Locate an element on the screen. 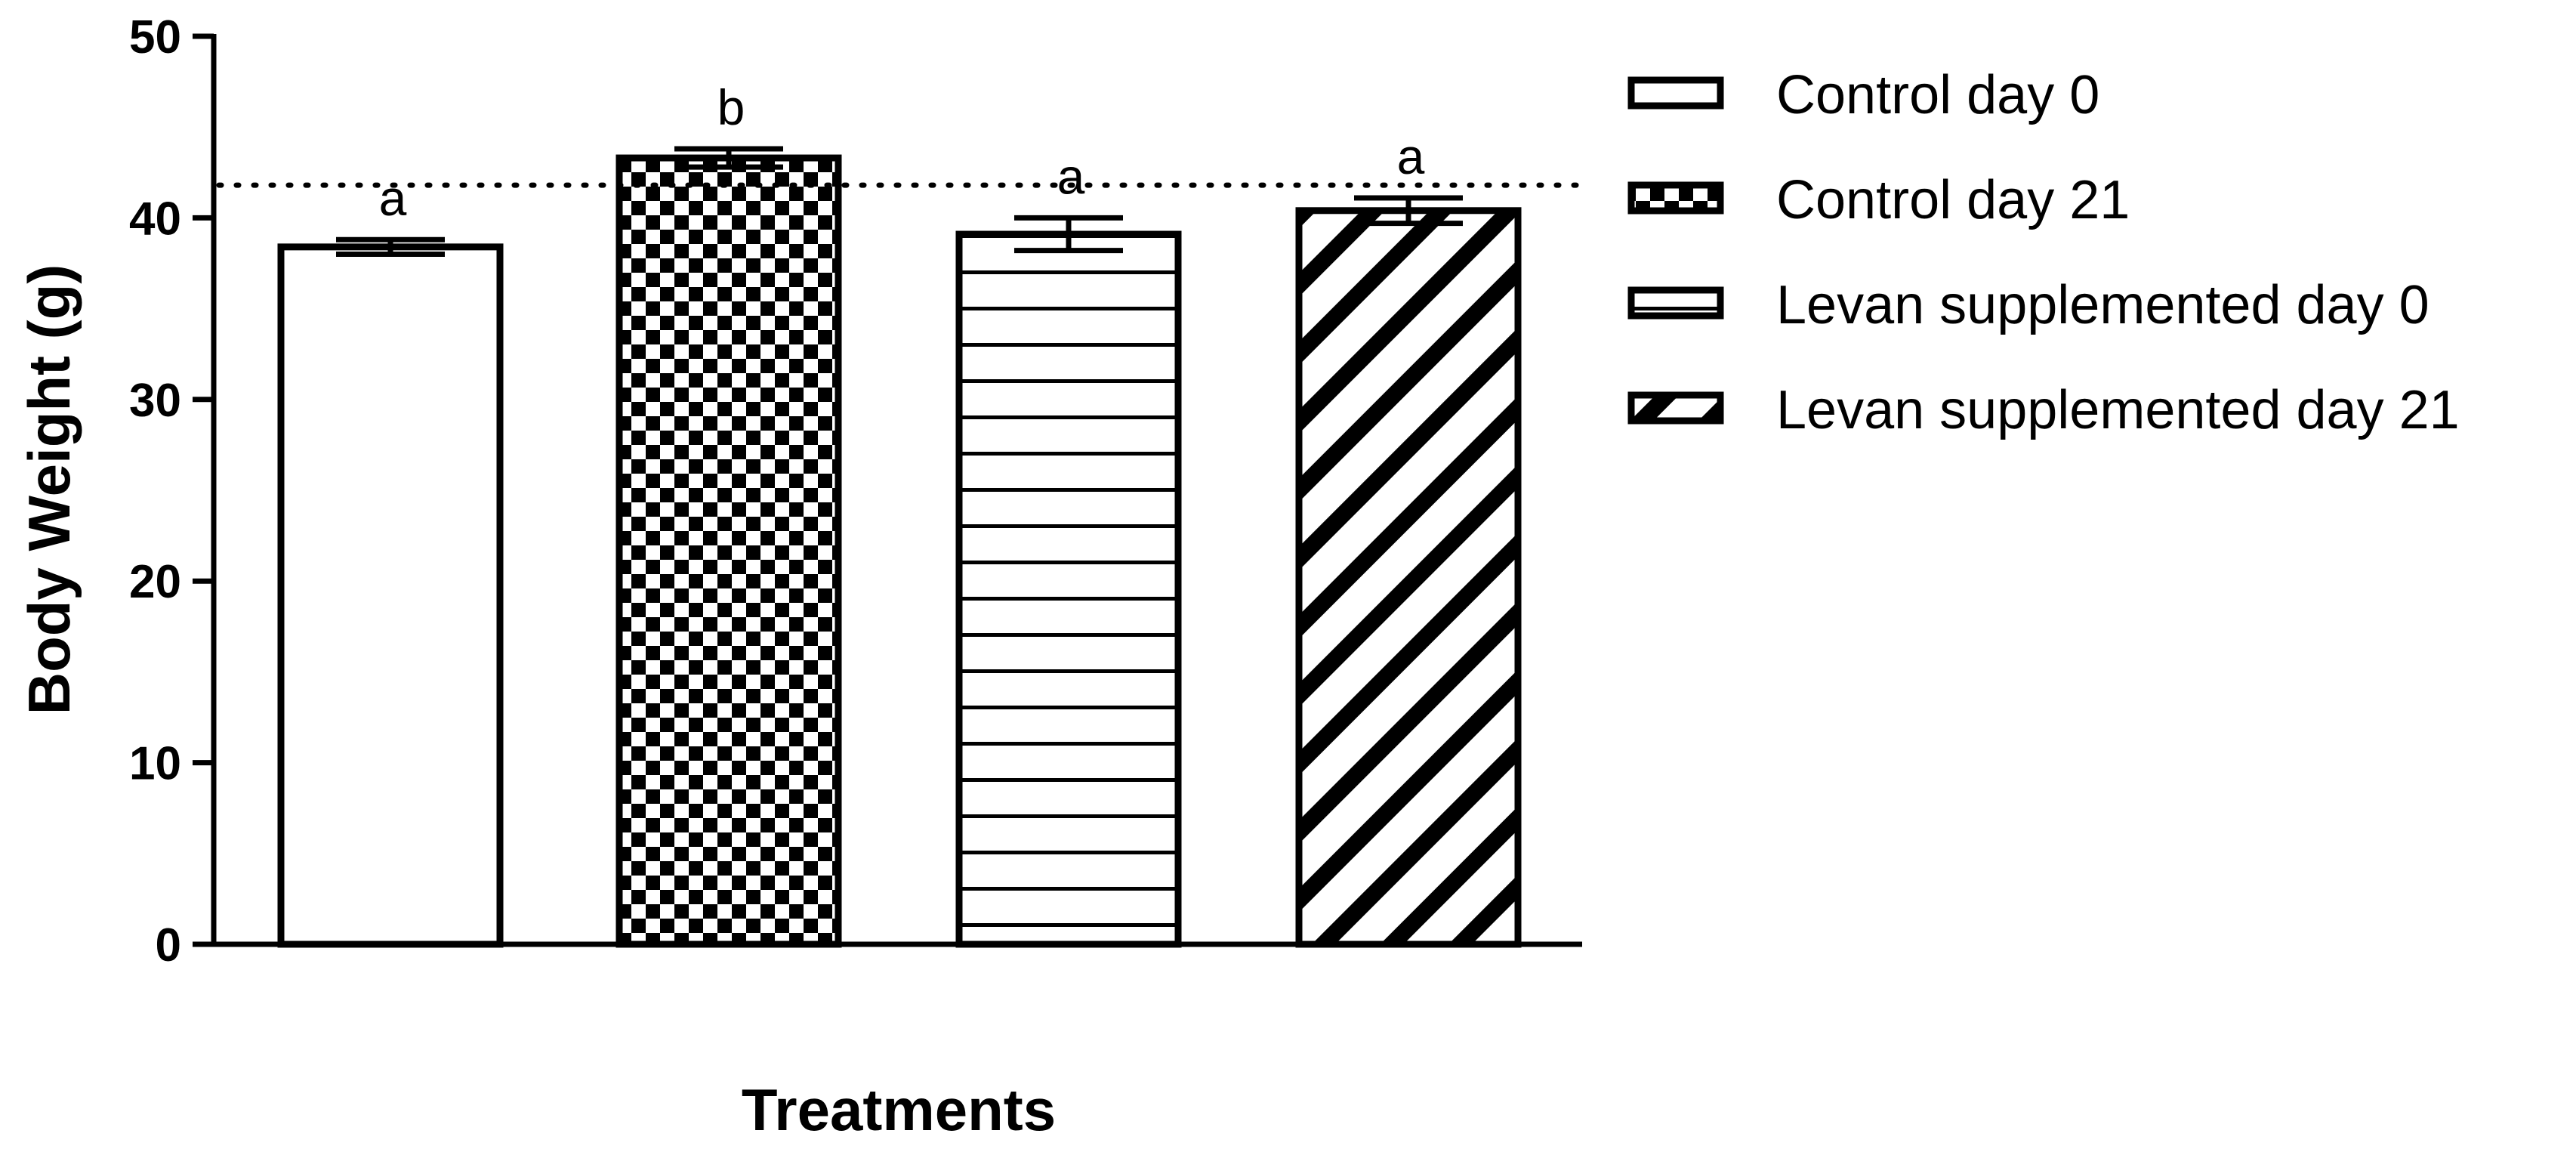 The image size is (2576, 1149). significance-labels: a b a a is located at coordinates (902, 152).